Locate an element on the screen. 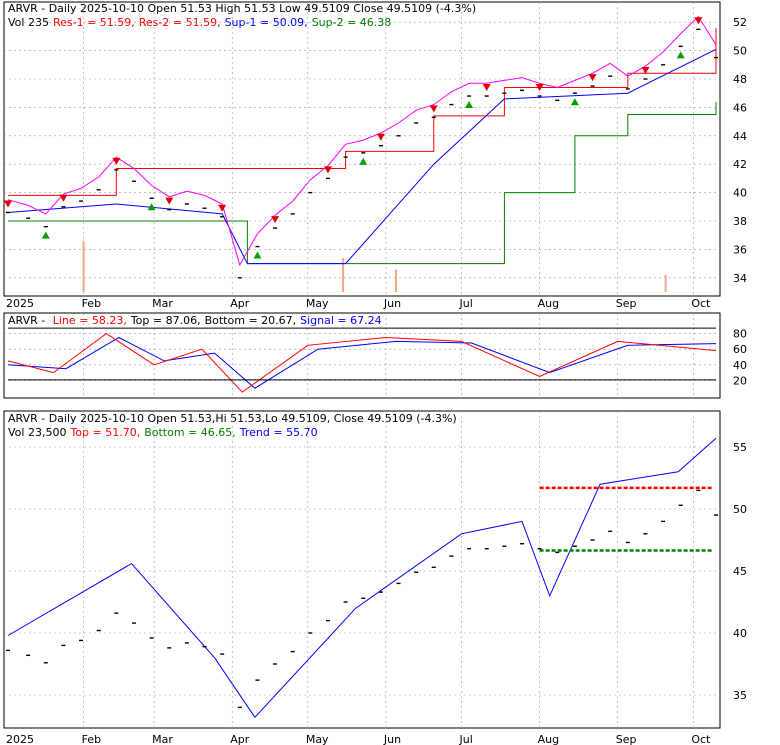 The width and height of the screenshot is (780, 745). header-segment: Sup-2 = 46.38 is located at coordinates (352, 22).